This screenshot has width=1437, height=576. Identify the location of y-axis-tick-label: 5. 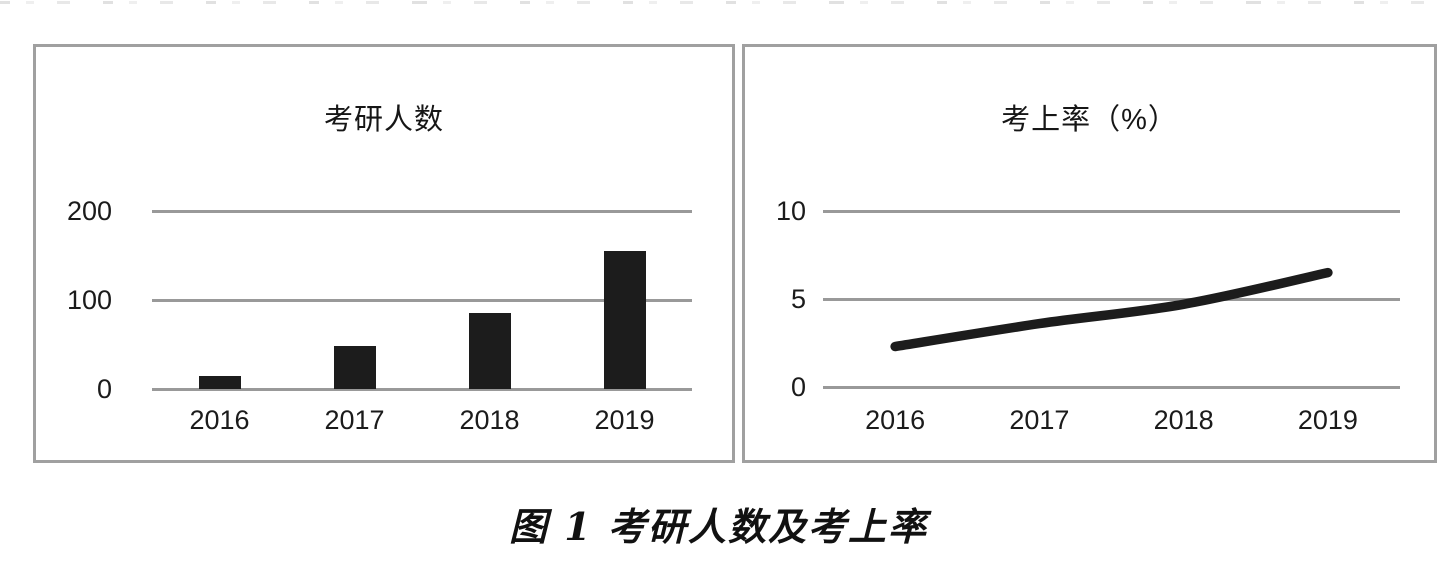
(798, 299).